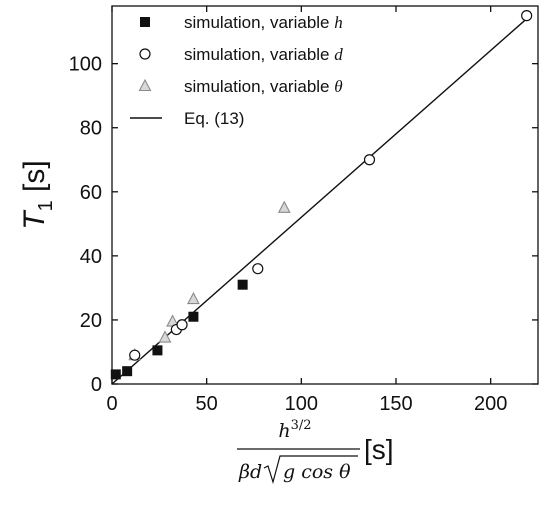 This screenshot has width=547, height=510. Describe the element at coordinates (317, 472) in the screenshot. I see `x-label-radicand: g cos θ` at that location.